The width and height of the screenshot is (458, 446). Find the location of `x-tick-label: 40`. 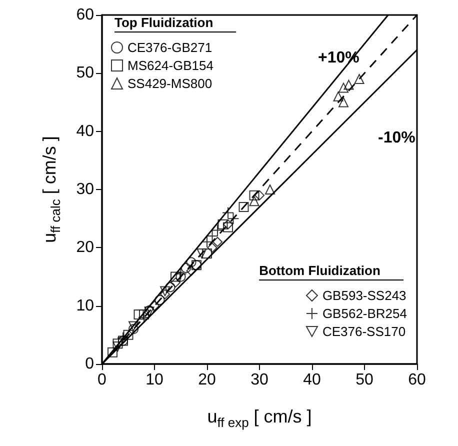

x-tick-label: 40 is located at coordinates (312, 380).